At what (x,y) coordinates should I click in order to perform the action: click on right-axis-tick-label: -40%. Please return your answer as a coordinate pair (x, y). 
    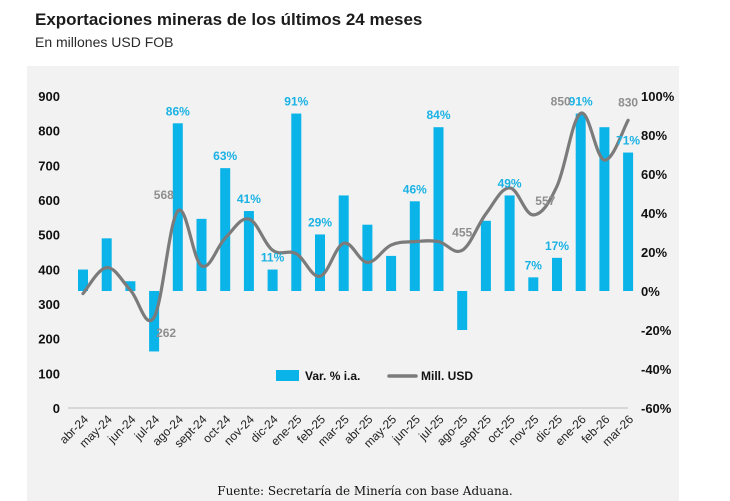
    Looking at the image, I should click on (656, 369).